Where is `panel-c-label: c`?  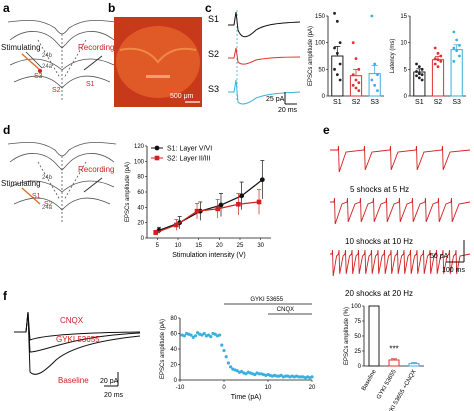
panel-c-label: c is located at coordinates (208, 8).